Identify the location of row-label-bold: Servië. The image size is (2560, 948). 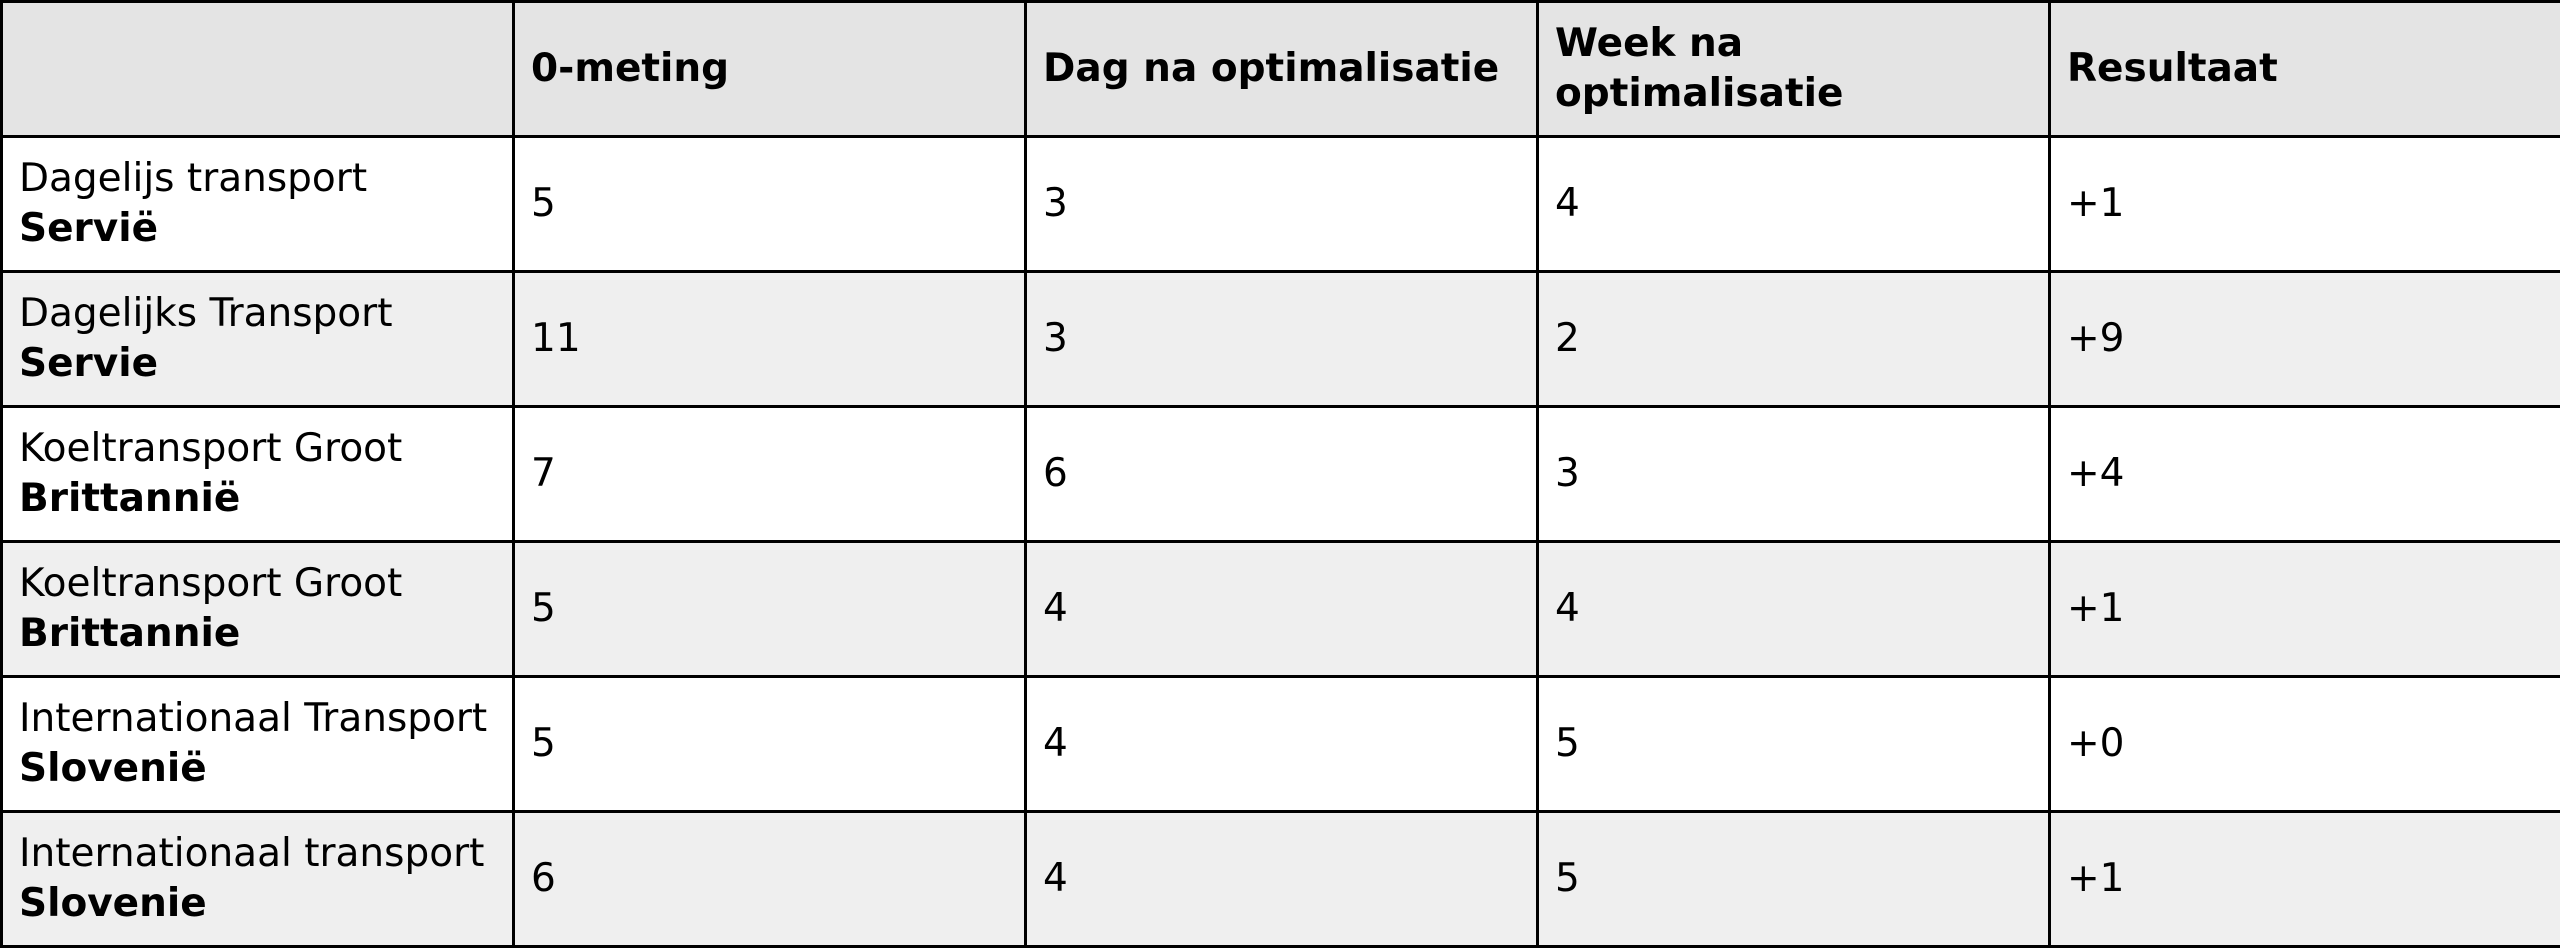
(88, 228).